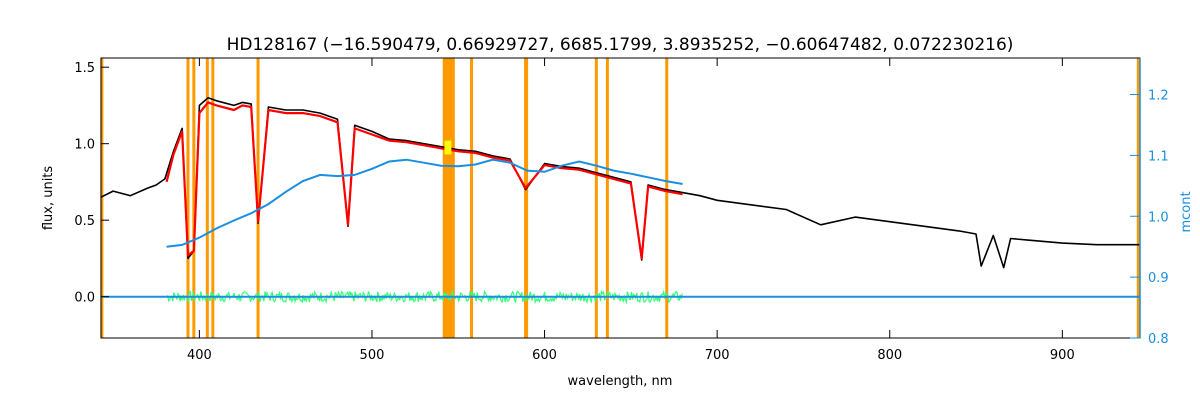  I want to click on continuum-series, so click(424, 203).